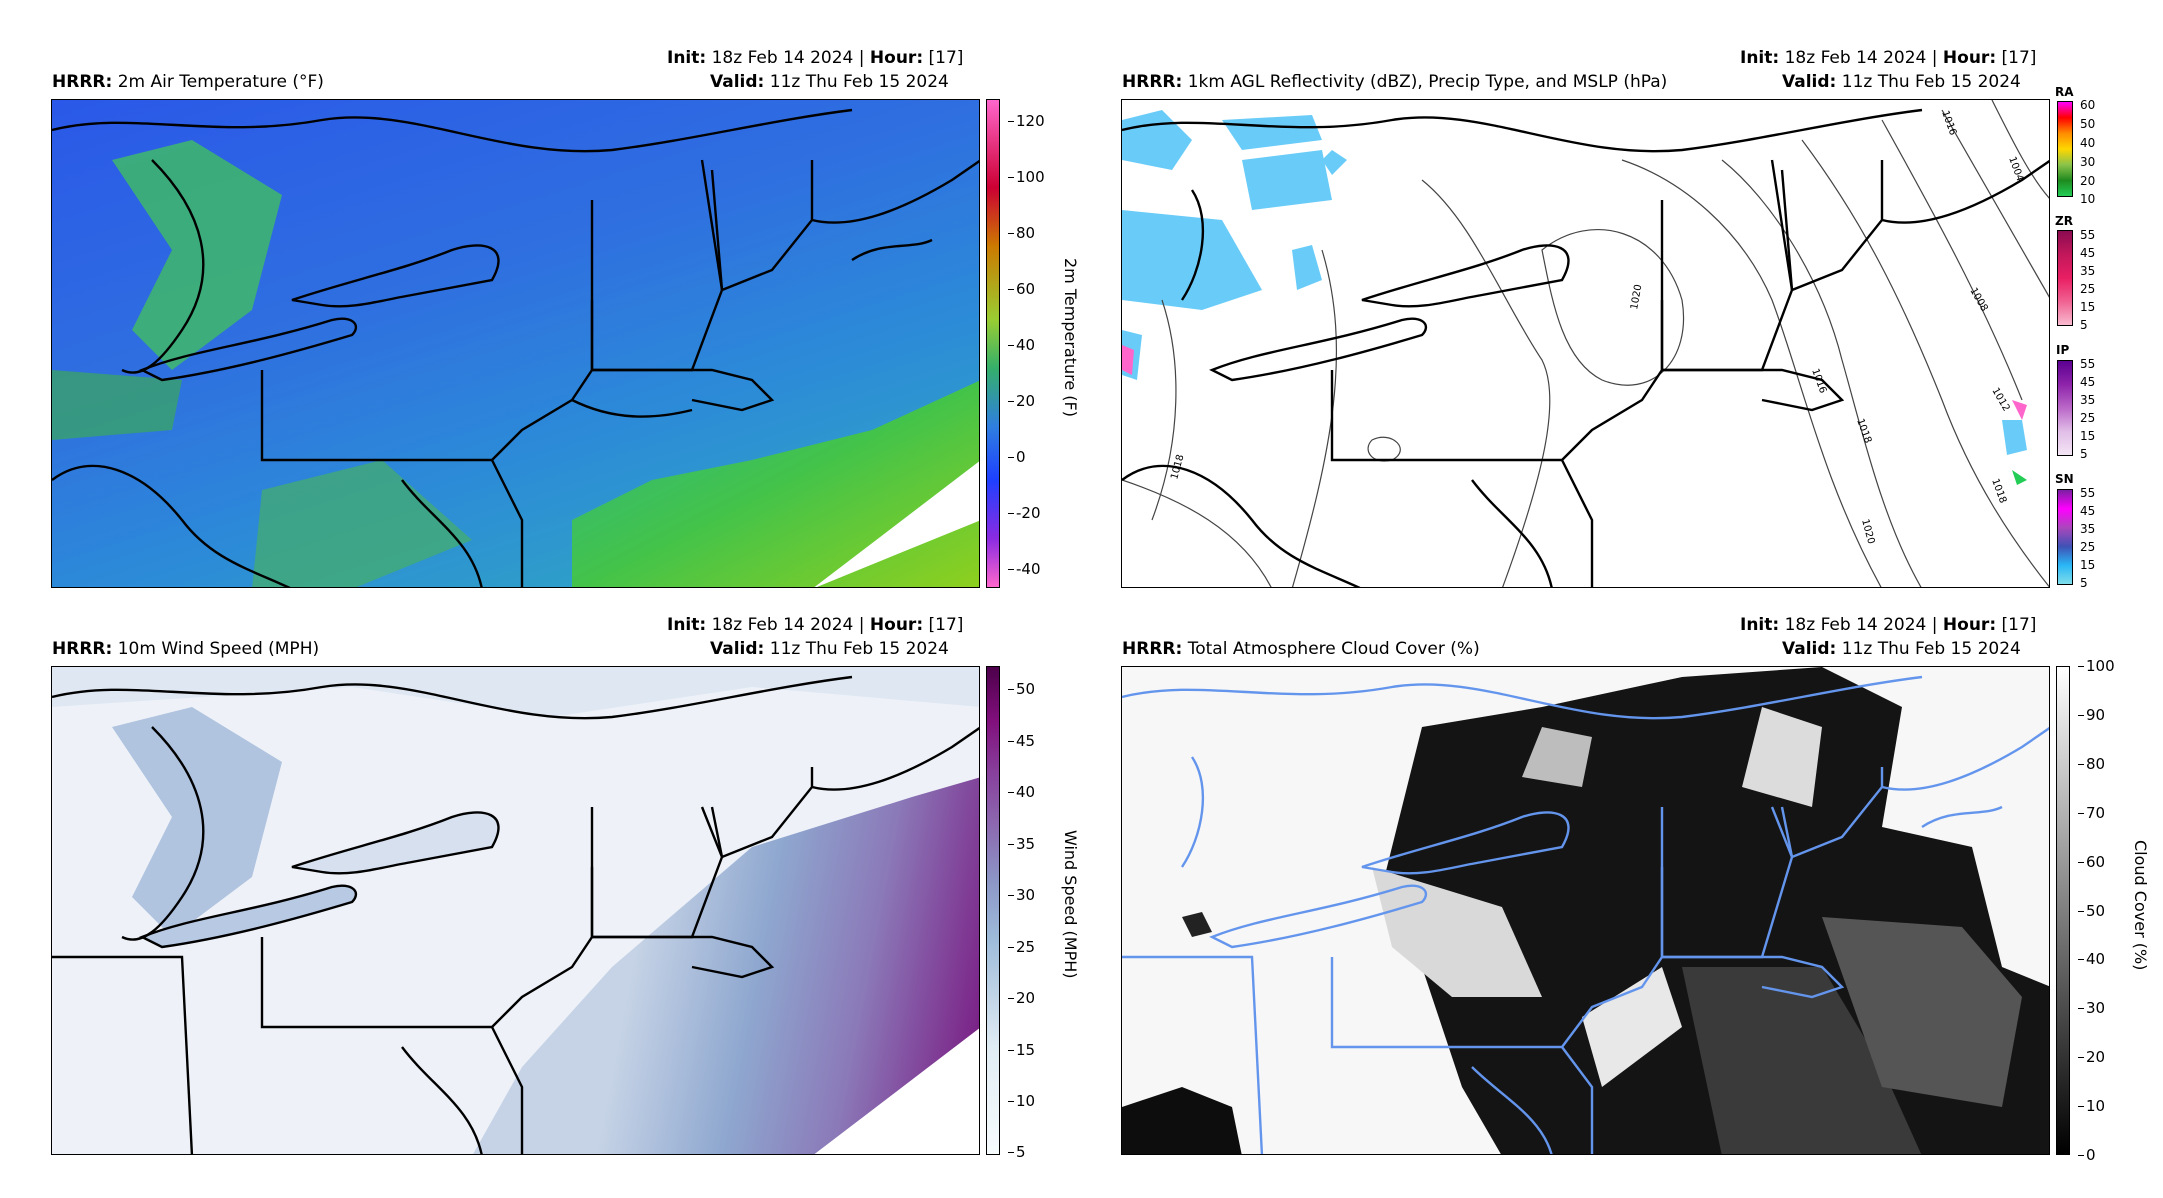 The width and height of the screenshot is (2163, 1198). I want to click on isobar-label: 1012, so click(2000, 400).